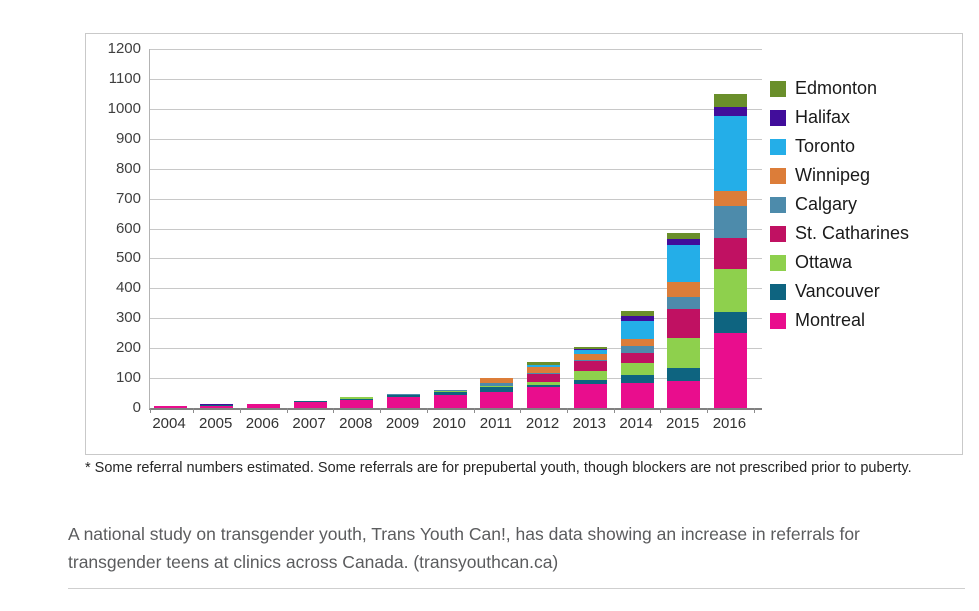 This screenshot has width=979, height=611. Describe the element at coordinates (839, 262) in the screenshot. I see `legend-item-ottawa: Ottawa` at that location.